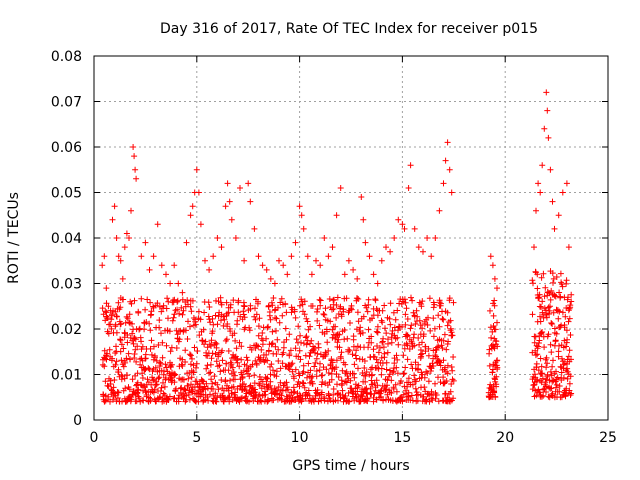 This screenshot has width=640, height=480. What do you see at coordinates (402, 438) in the screenshot?
I see `x-tick-label: 15` at bounding box center [402, 438].